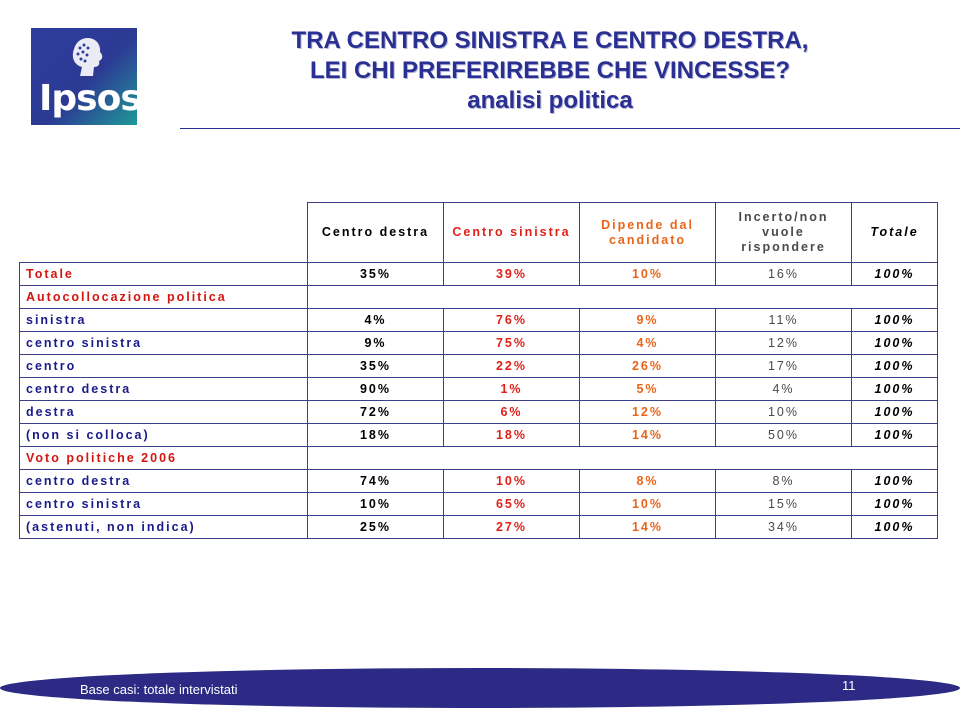 Image resolution: width=960 pixels, height=720 pixels. Describe the element at coordinates (783, 527) in the screenshot. I see `cell-incerto: 34%` at that location.